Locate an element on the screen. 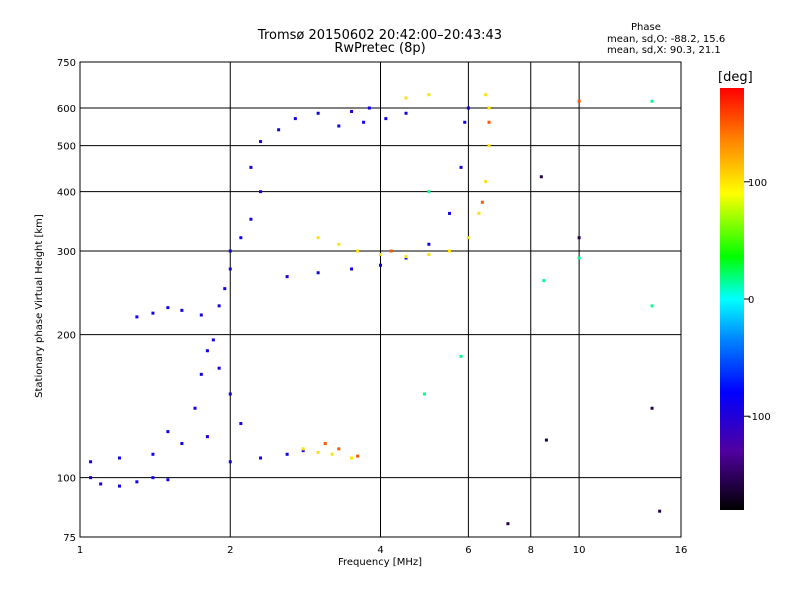 Image resolution: width=800 pixels, height=600 pixels. phase-heading: Phase is located at coordinates (646, 27).